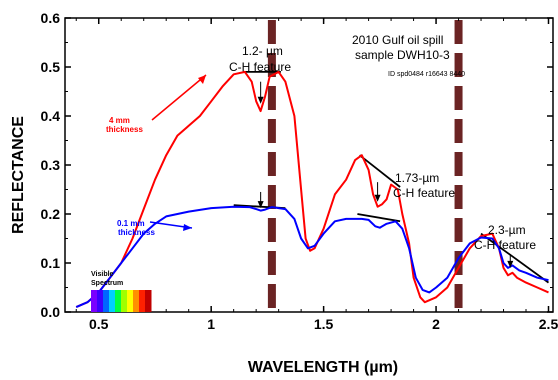 This screenshot has width=558, height=380. I want to click on feature-2-3-label-line1: 2.3-µm, so click(507, 230).